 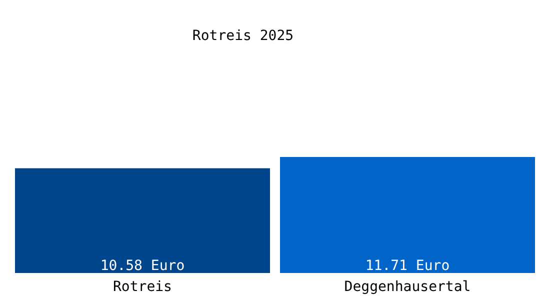 What do you see at coordinates (243, 36) in the screenshot?
I see `chart-title: Rotreis 2025` at bounding box center [243, 36].